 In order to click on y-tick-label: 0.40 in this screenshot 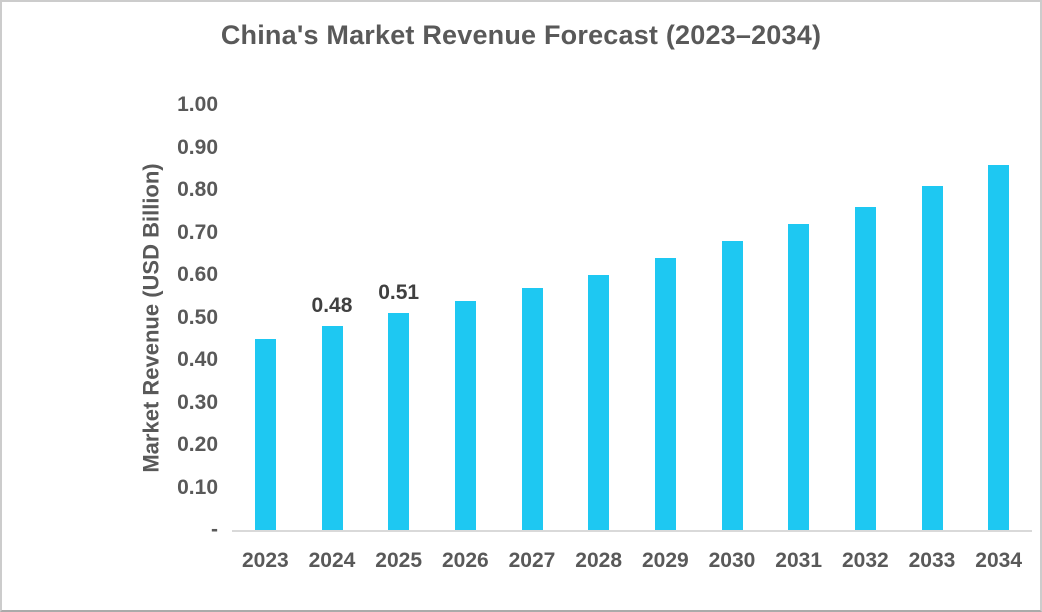, I will do `click(197, 359)`.